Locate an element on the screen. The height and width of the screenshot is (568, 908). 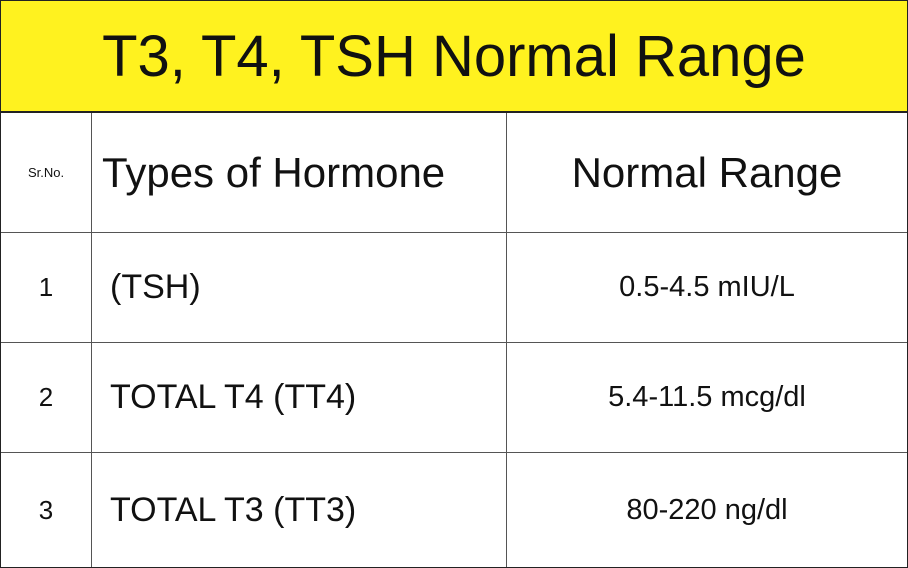
column-header: Types of Hormone is located at coordinates (299, 173).